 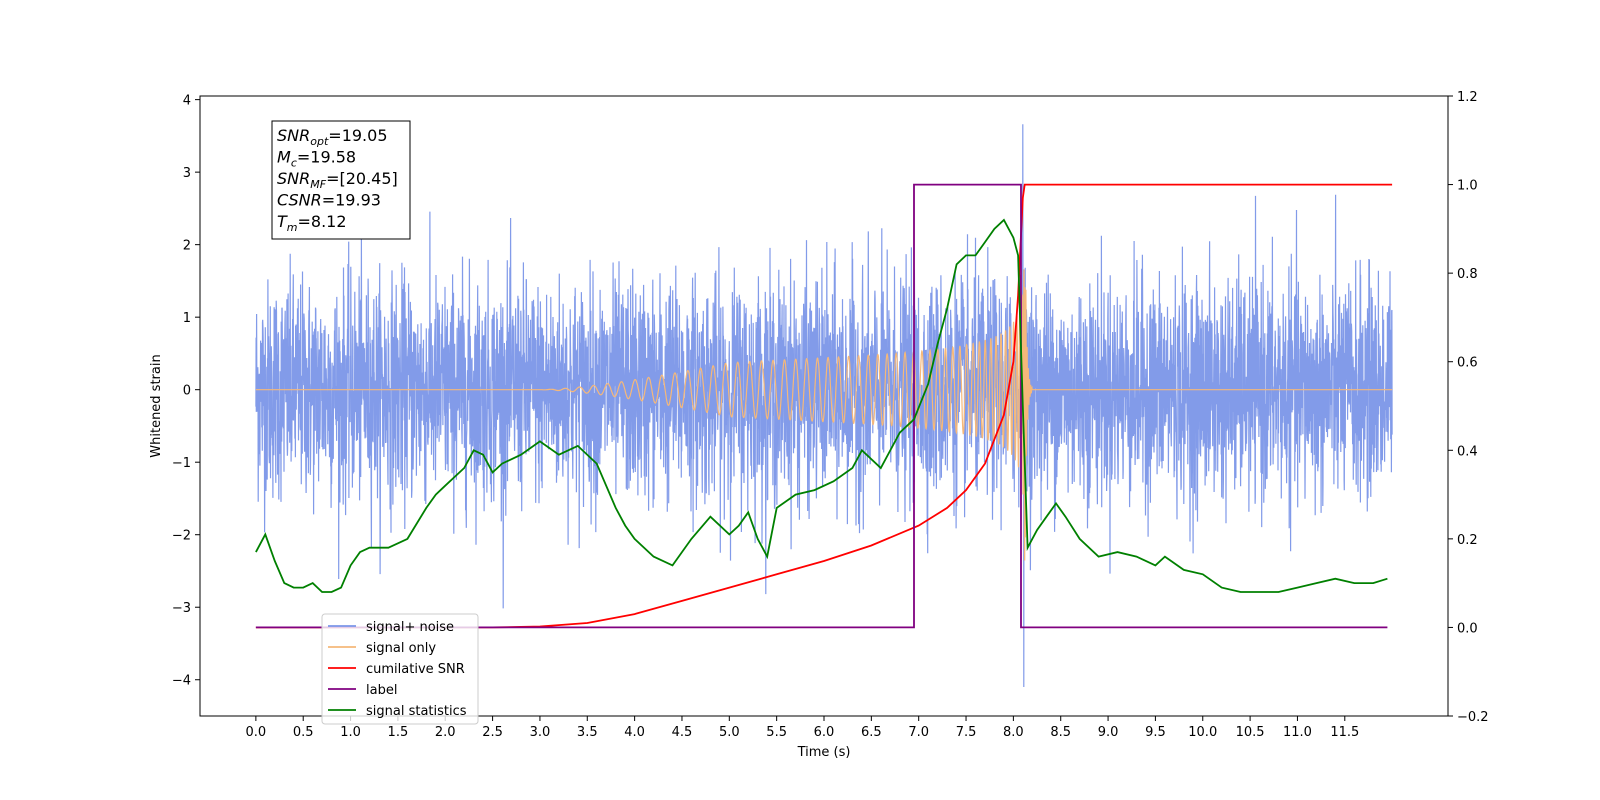 What do you see at coordinates (634, 732) in the screenshot?
I see `x-tick-label: 4.0` at bounding box center [634, 732].